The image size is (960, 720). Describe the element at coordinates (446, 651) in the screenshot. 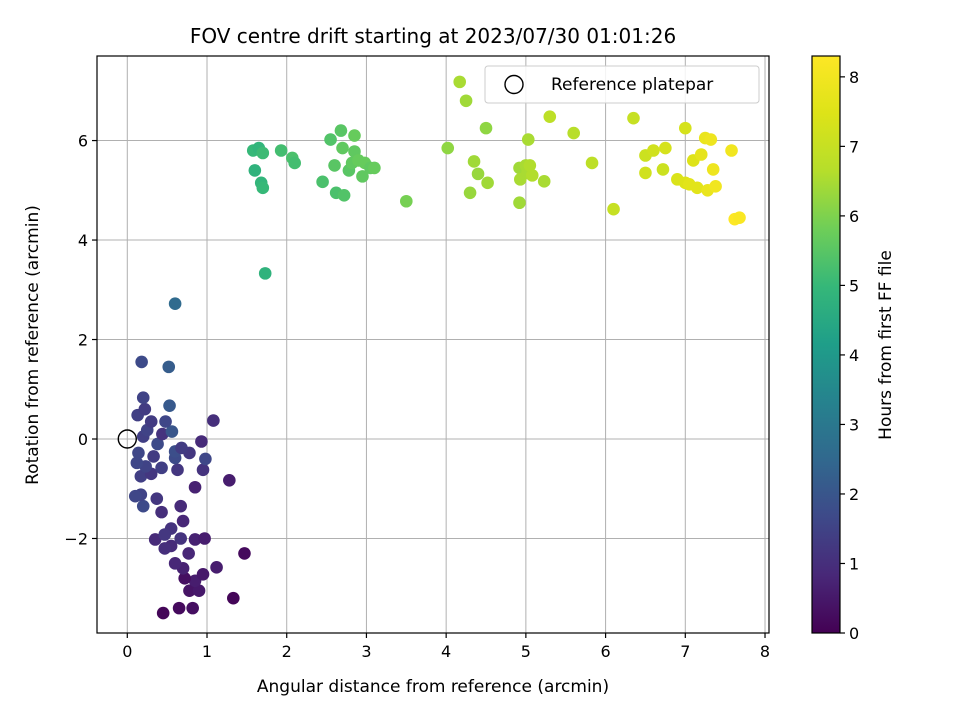

I see `x-tick-label: 4` at that location.